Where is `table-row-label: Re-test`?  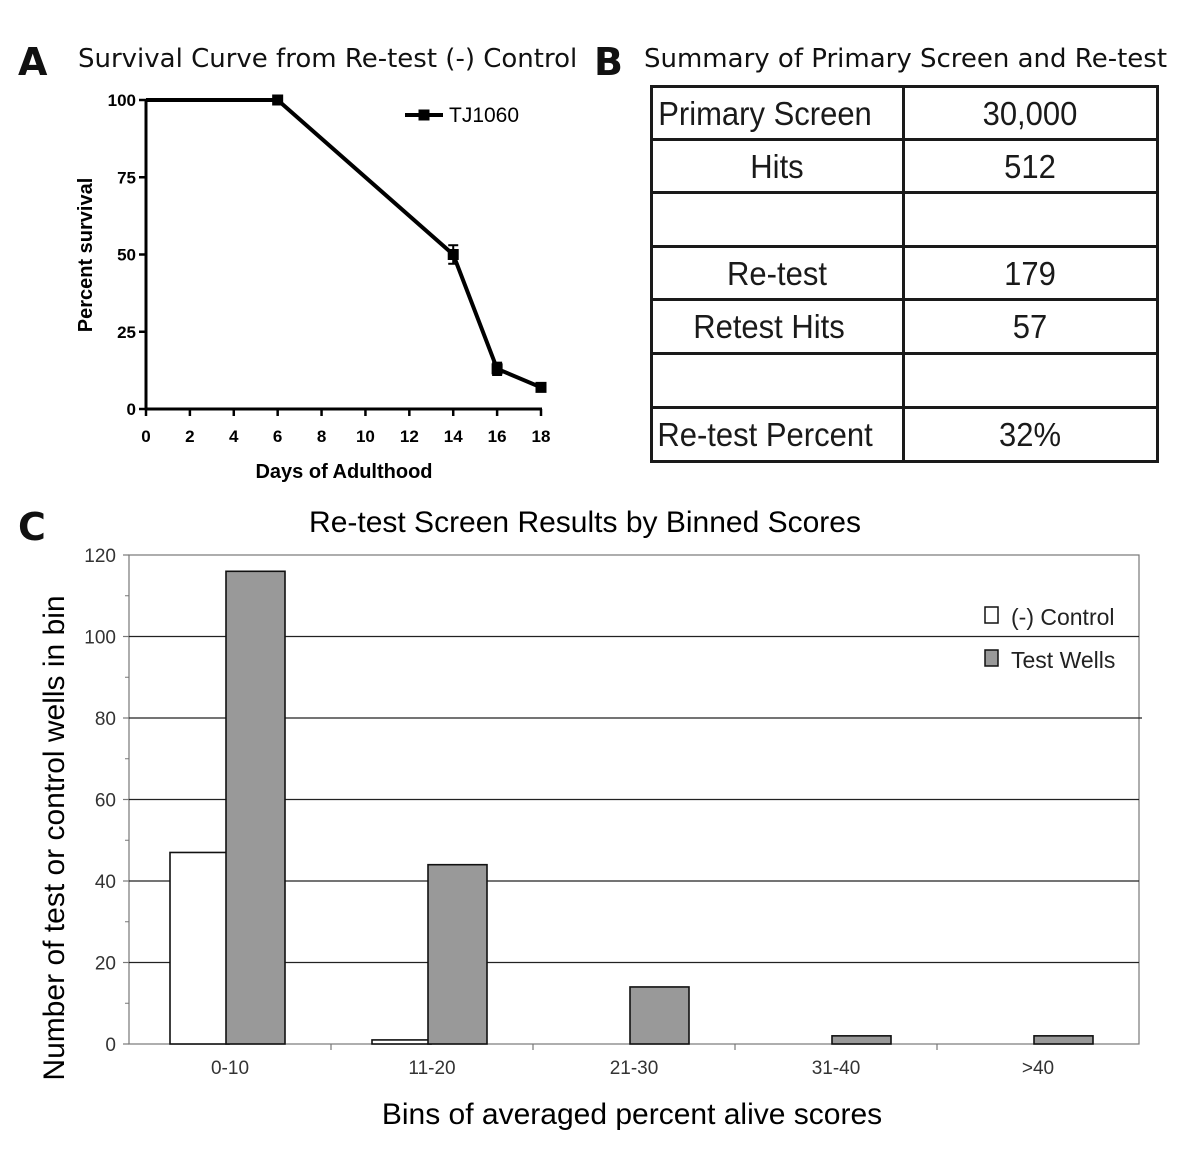 table-row-label: Re-test is located at coordinates (777, 273).